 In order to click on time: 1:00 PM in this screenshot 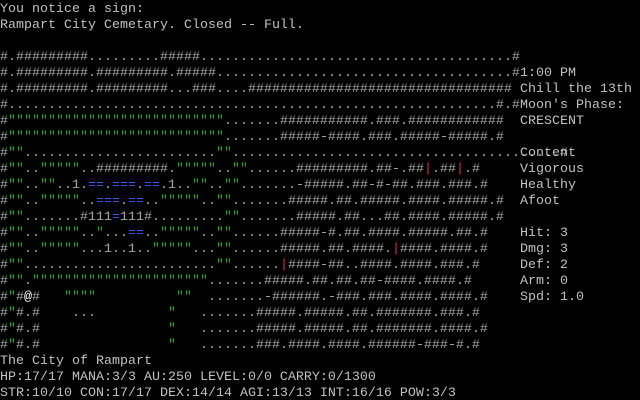, I will do `click(548, 73)`.